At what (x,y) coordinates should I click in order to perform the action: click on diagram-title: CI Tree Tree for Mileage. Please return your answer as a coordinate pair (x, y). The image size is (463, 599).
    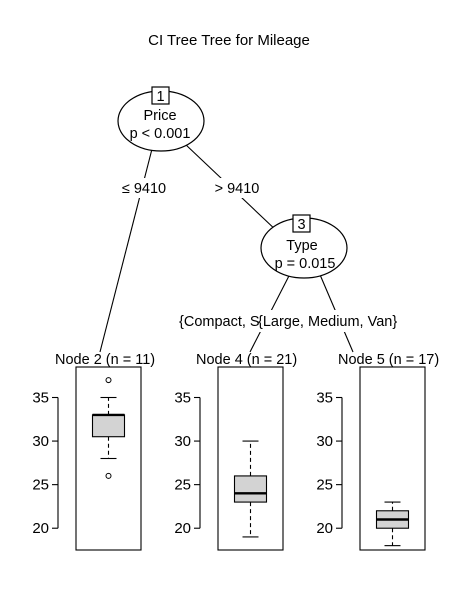
    Looking at the image, I should click on (229, 40).